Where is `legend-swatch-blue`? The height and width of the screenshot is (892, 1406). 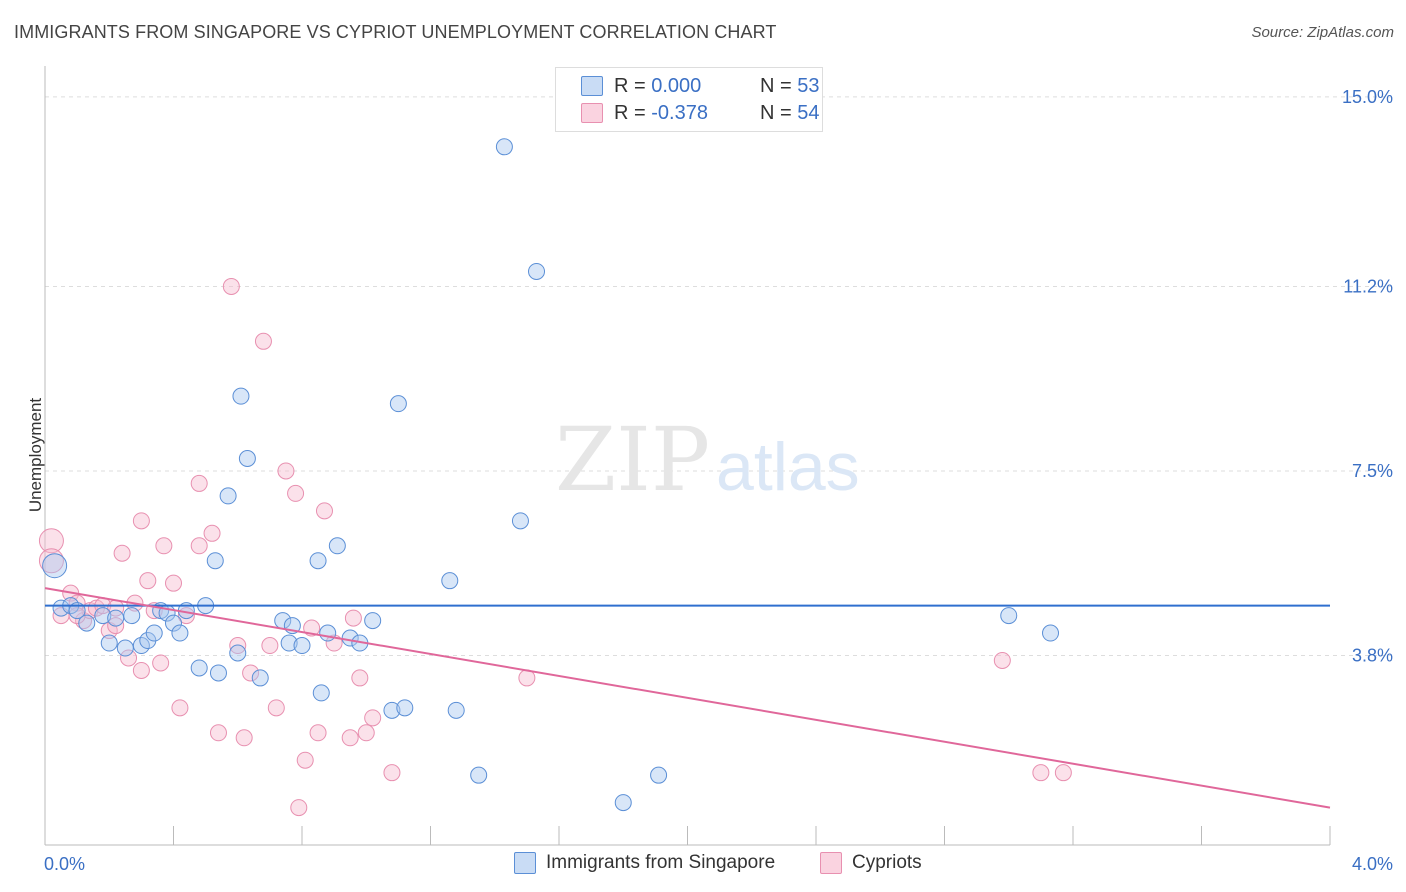
legend-swatch-blue is located at coordinates (592, 86).